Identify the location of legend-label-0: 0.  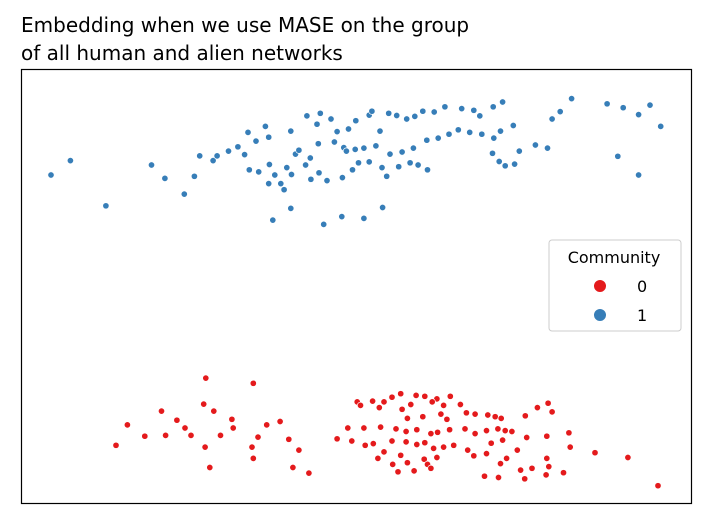
(642, 286).